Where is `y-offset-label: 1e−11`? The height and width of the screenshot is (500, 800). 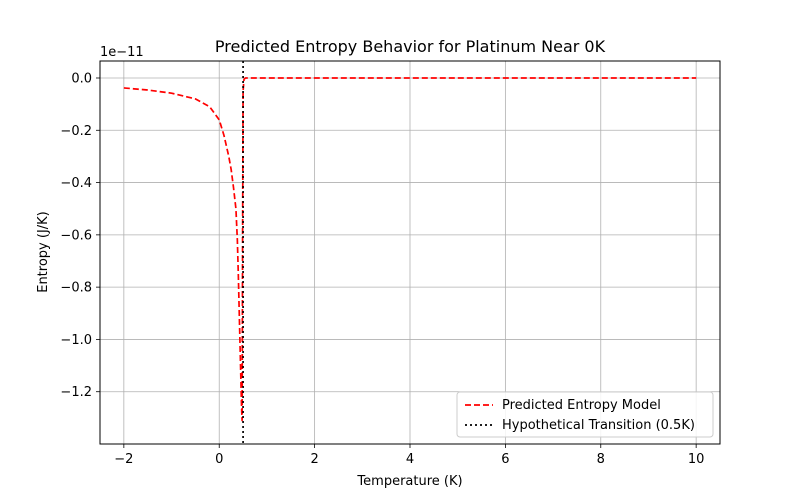
y-offset-label: 1e−11 is located at coordinates (122, 52).